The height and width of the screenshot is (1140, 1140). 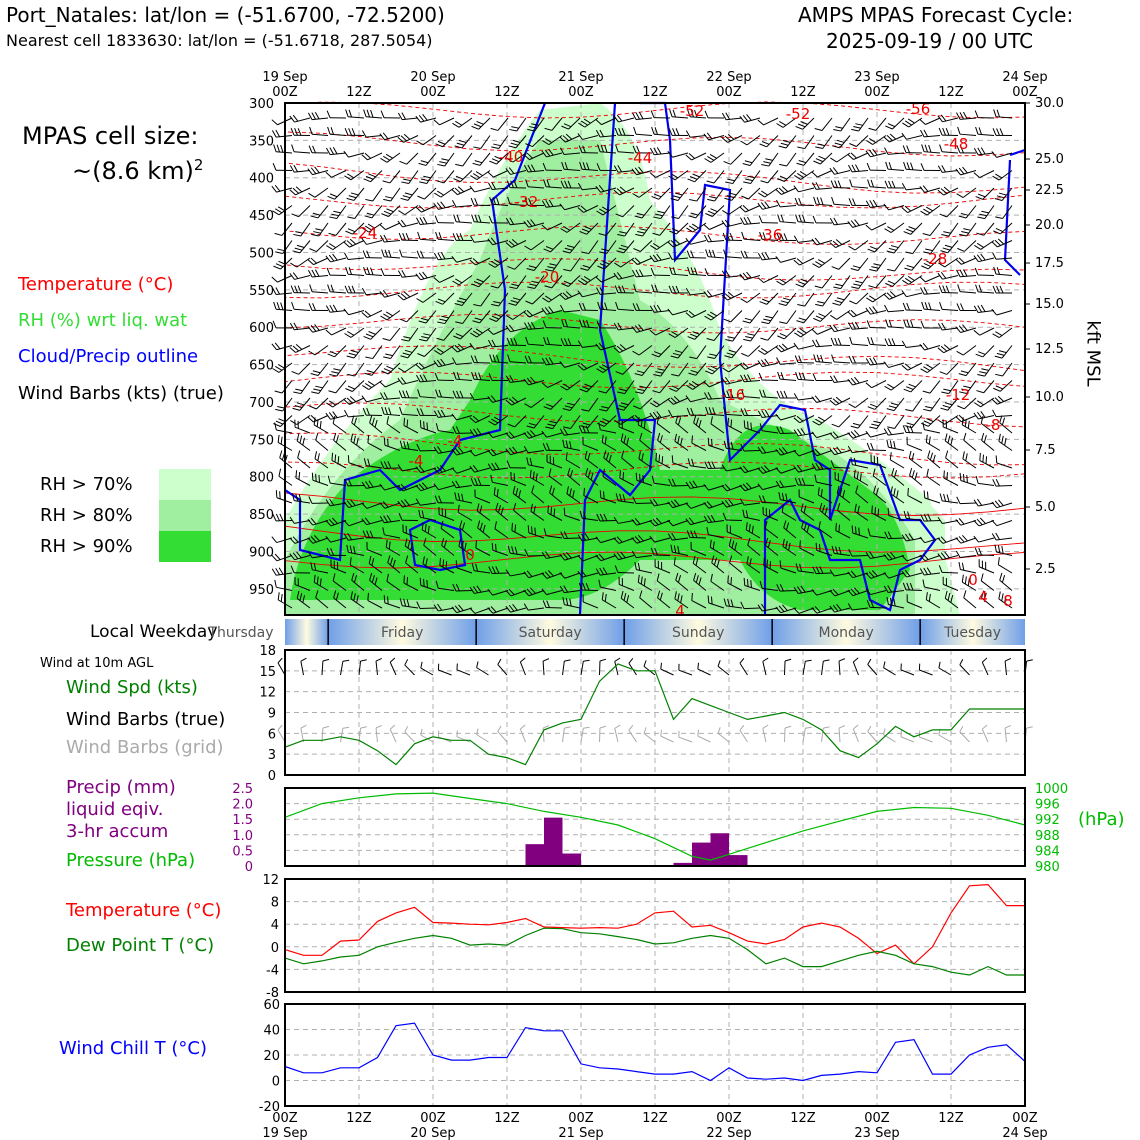 I want to click on wind-chill-label: Wind Chill T (°C), so click(x=133, y=1048).